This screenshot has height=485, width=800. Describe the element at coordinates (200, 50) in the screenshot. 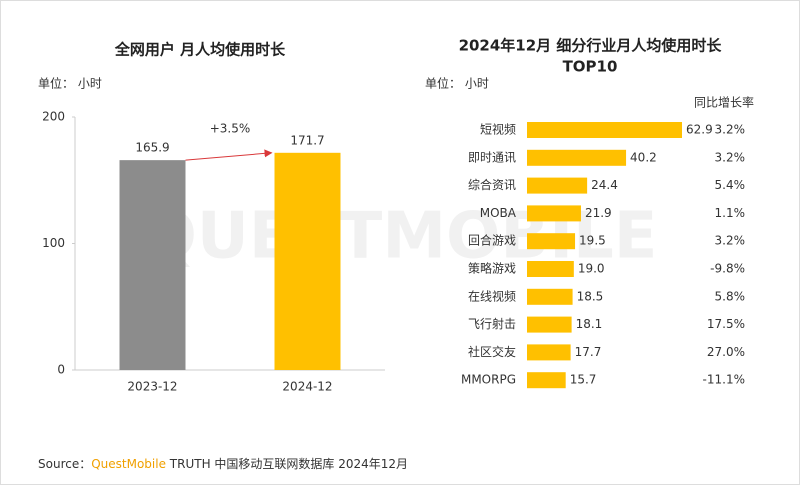

I see `chart-title: 全网用户 月人均使用时长` at that location.